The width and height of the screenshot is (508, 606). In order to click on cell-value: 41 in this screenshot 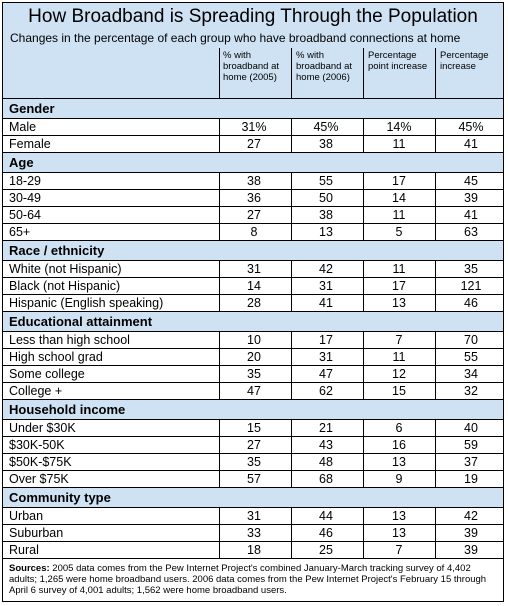, I will do `click(326, 303)`.